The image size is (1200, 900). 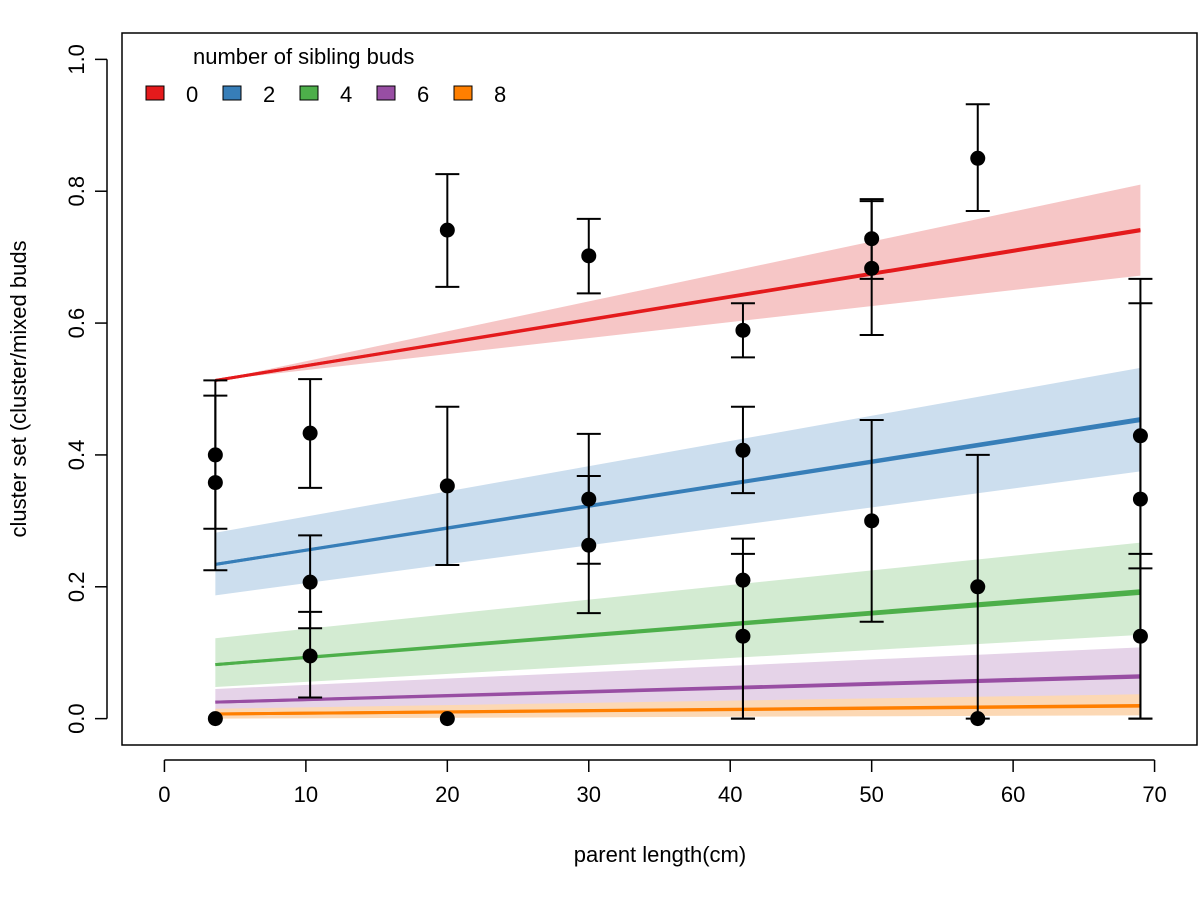 I want to click on legend-entry-8: 8, so click(x=479, y=94).